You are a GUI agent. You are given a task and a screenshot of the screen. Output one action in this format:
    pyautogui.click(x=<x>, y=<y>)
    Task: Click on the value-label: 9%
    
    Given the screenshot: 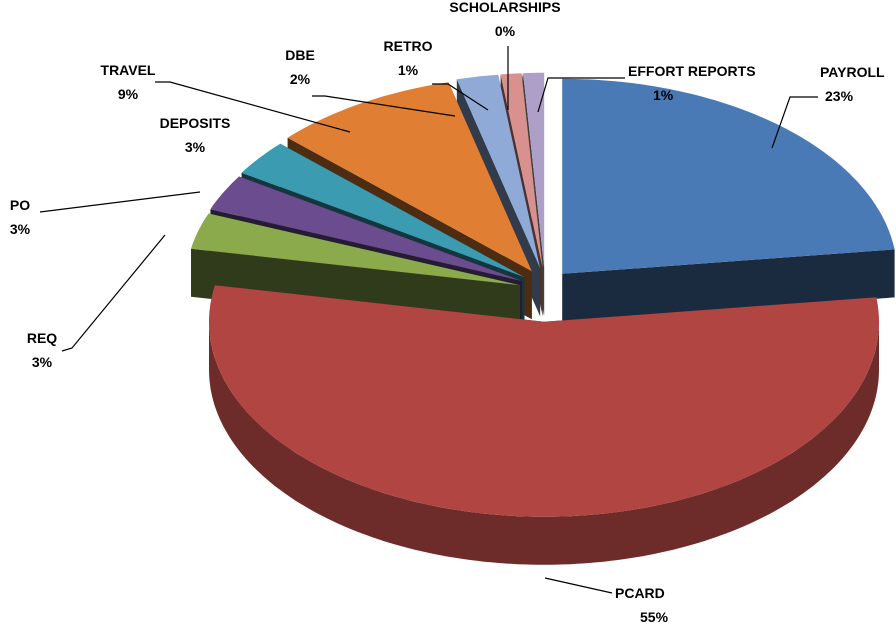 What is the action you would take?
    pyautogui.click(x=128, y=94)
    